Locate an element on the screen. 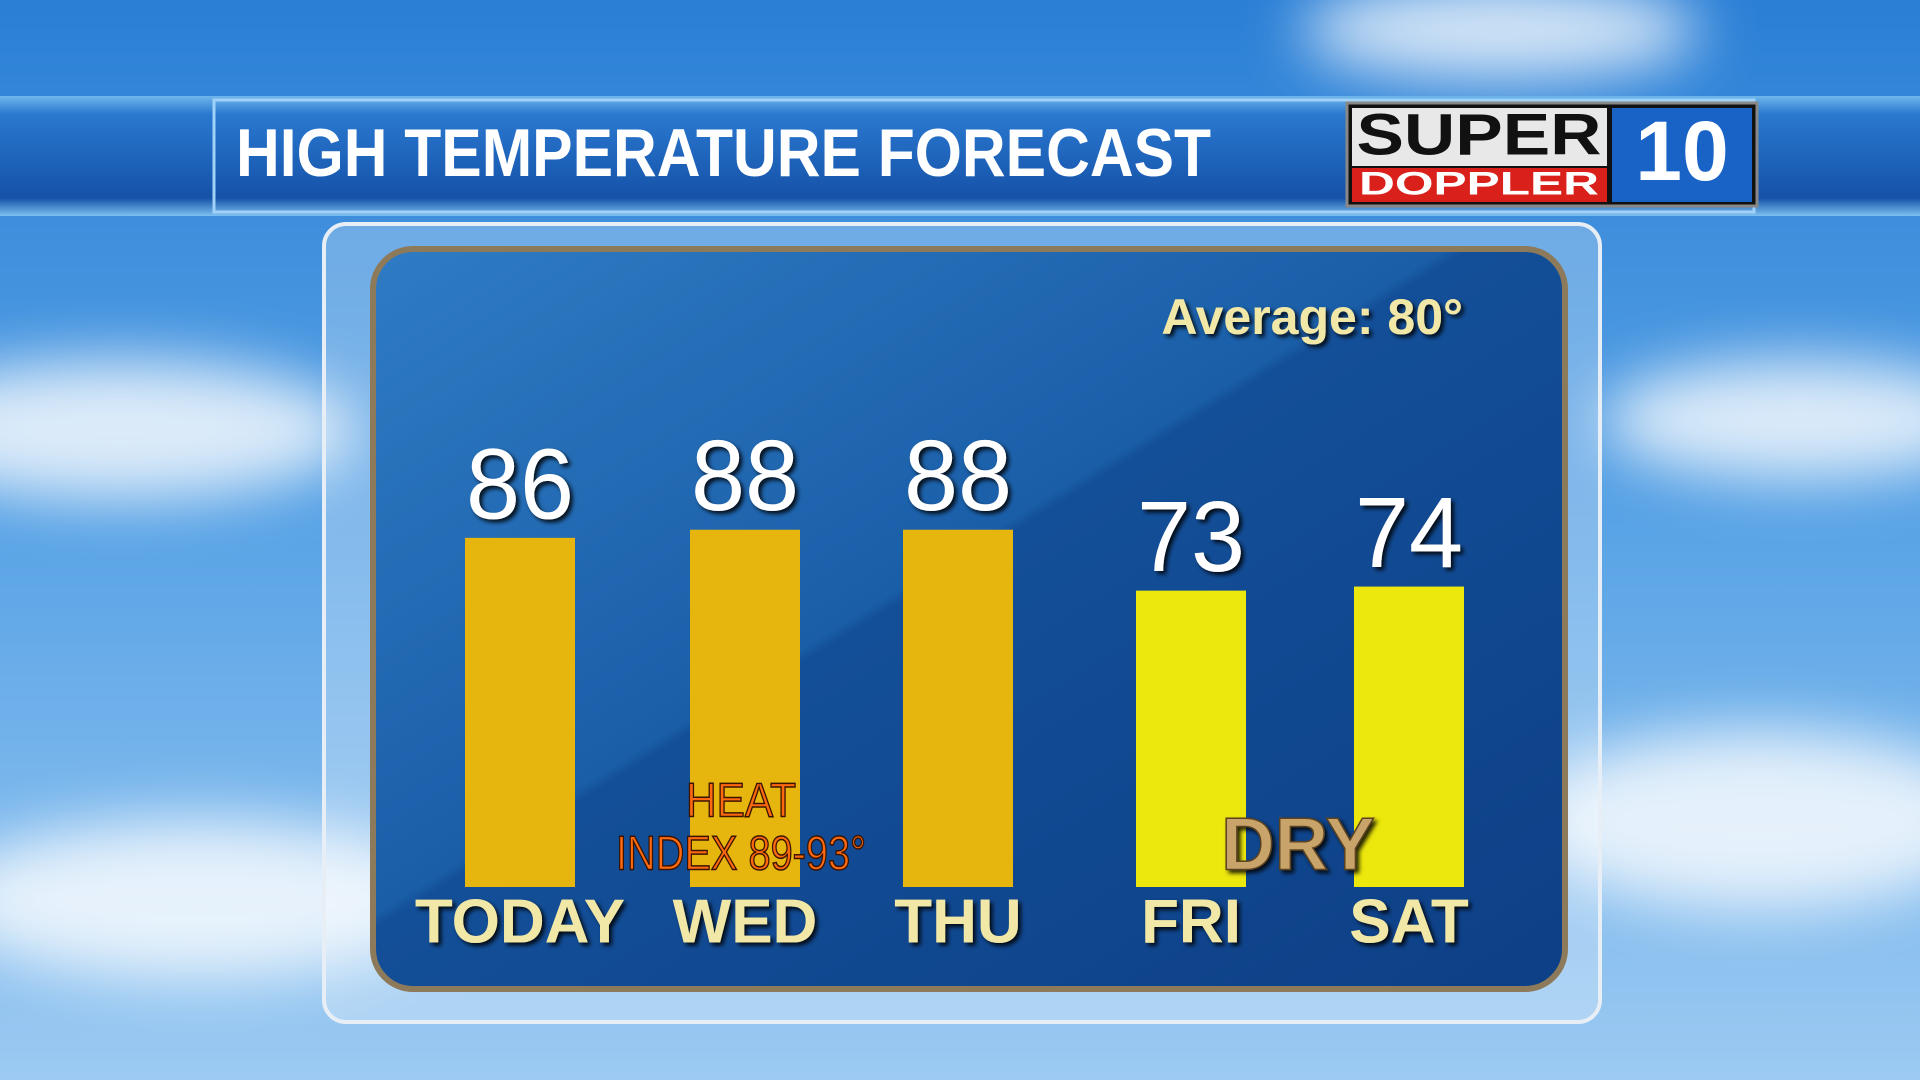 The width and height of the screenshot is (1920, 1080). category-label: FRI is located at coordinates (1191, 921).